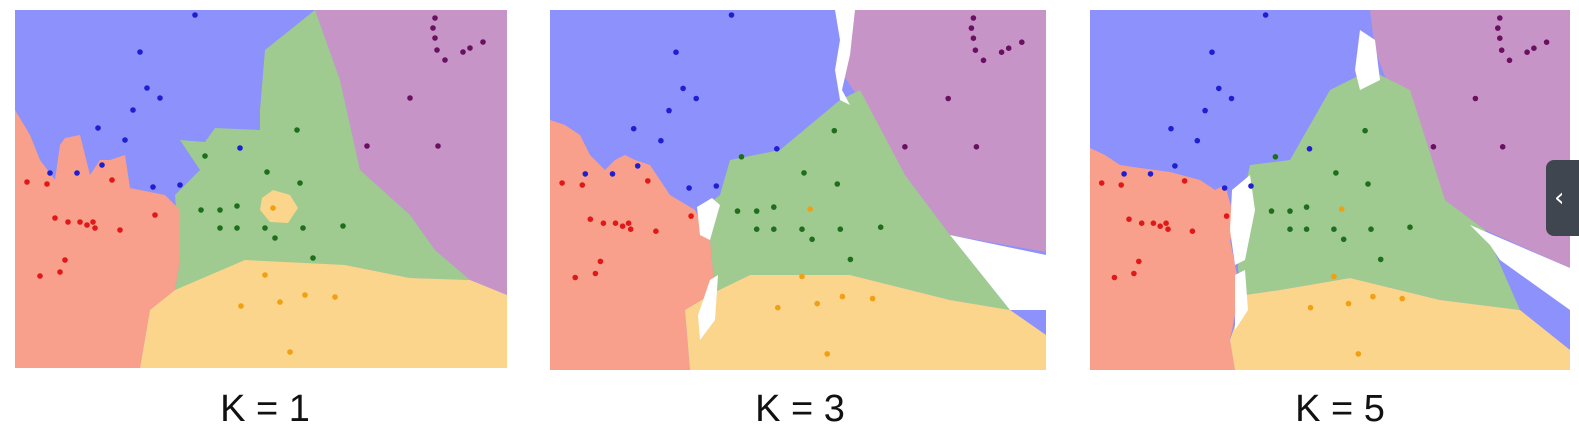  Describe the element at coordinates (1470, 139) in the screenshot. I see `region-purple` at that location.